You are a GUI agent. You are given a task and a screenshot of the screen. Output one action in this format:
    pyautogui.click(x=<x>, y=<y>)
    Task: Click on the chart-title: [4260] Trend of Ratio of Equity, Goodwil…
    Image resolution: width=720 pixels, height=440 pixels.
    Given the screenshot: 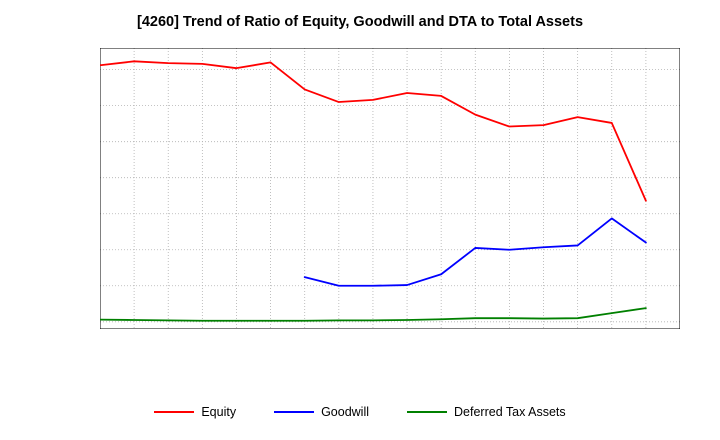 What is the action you would take?
    pyautogui.click(x=360, y=22)
    